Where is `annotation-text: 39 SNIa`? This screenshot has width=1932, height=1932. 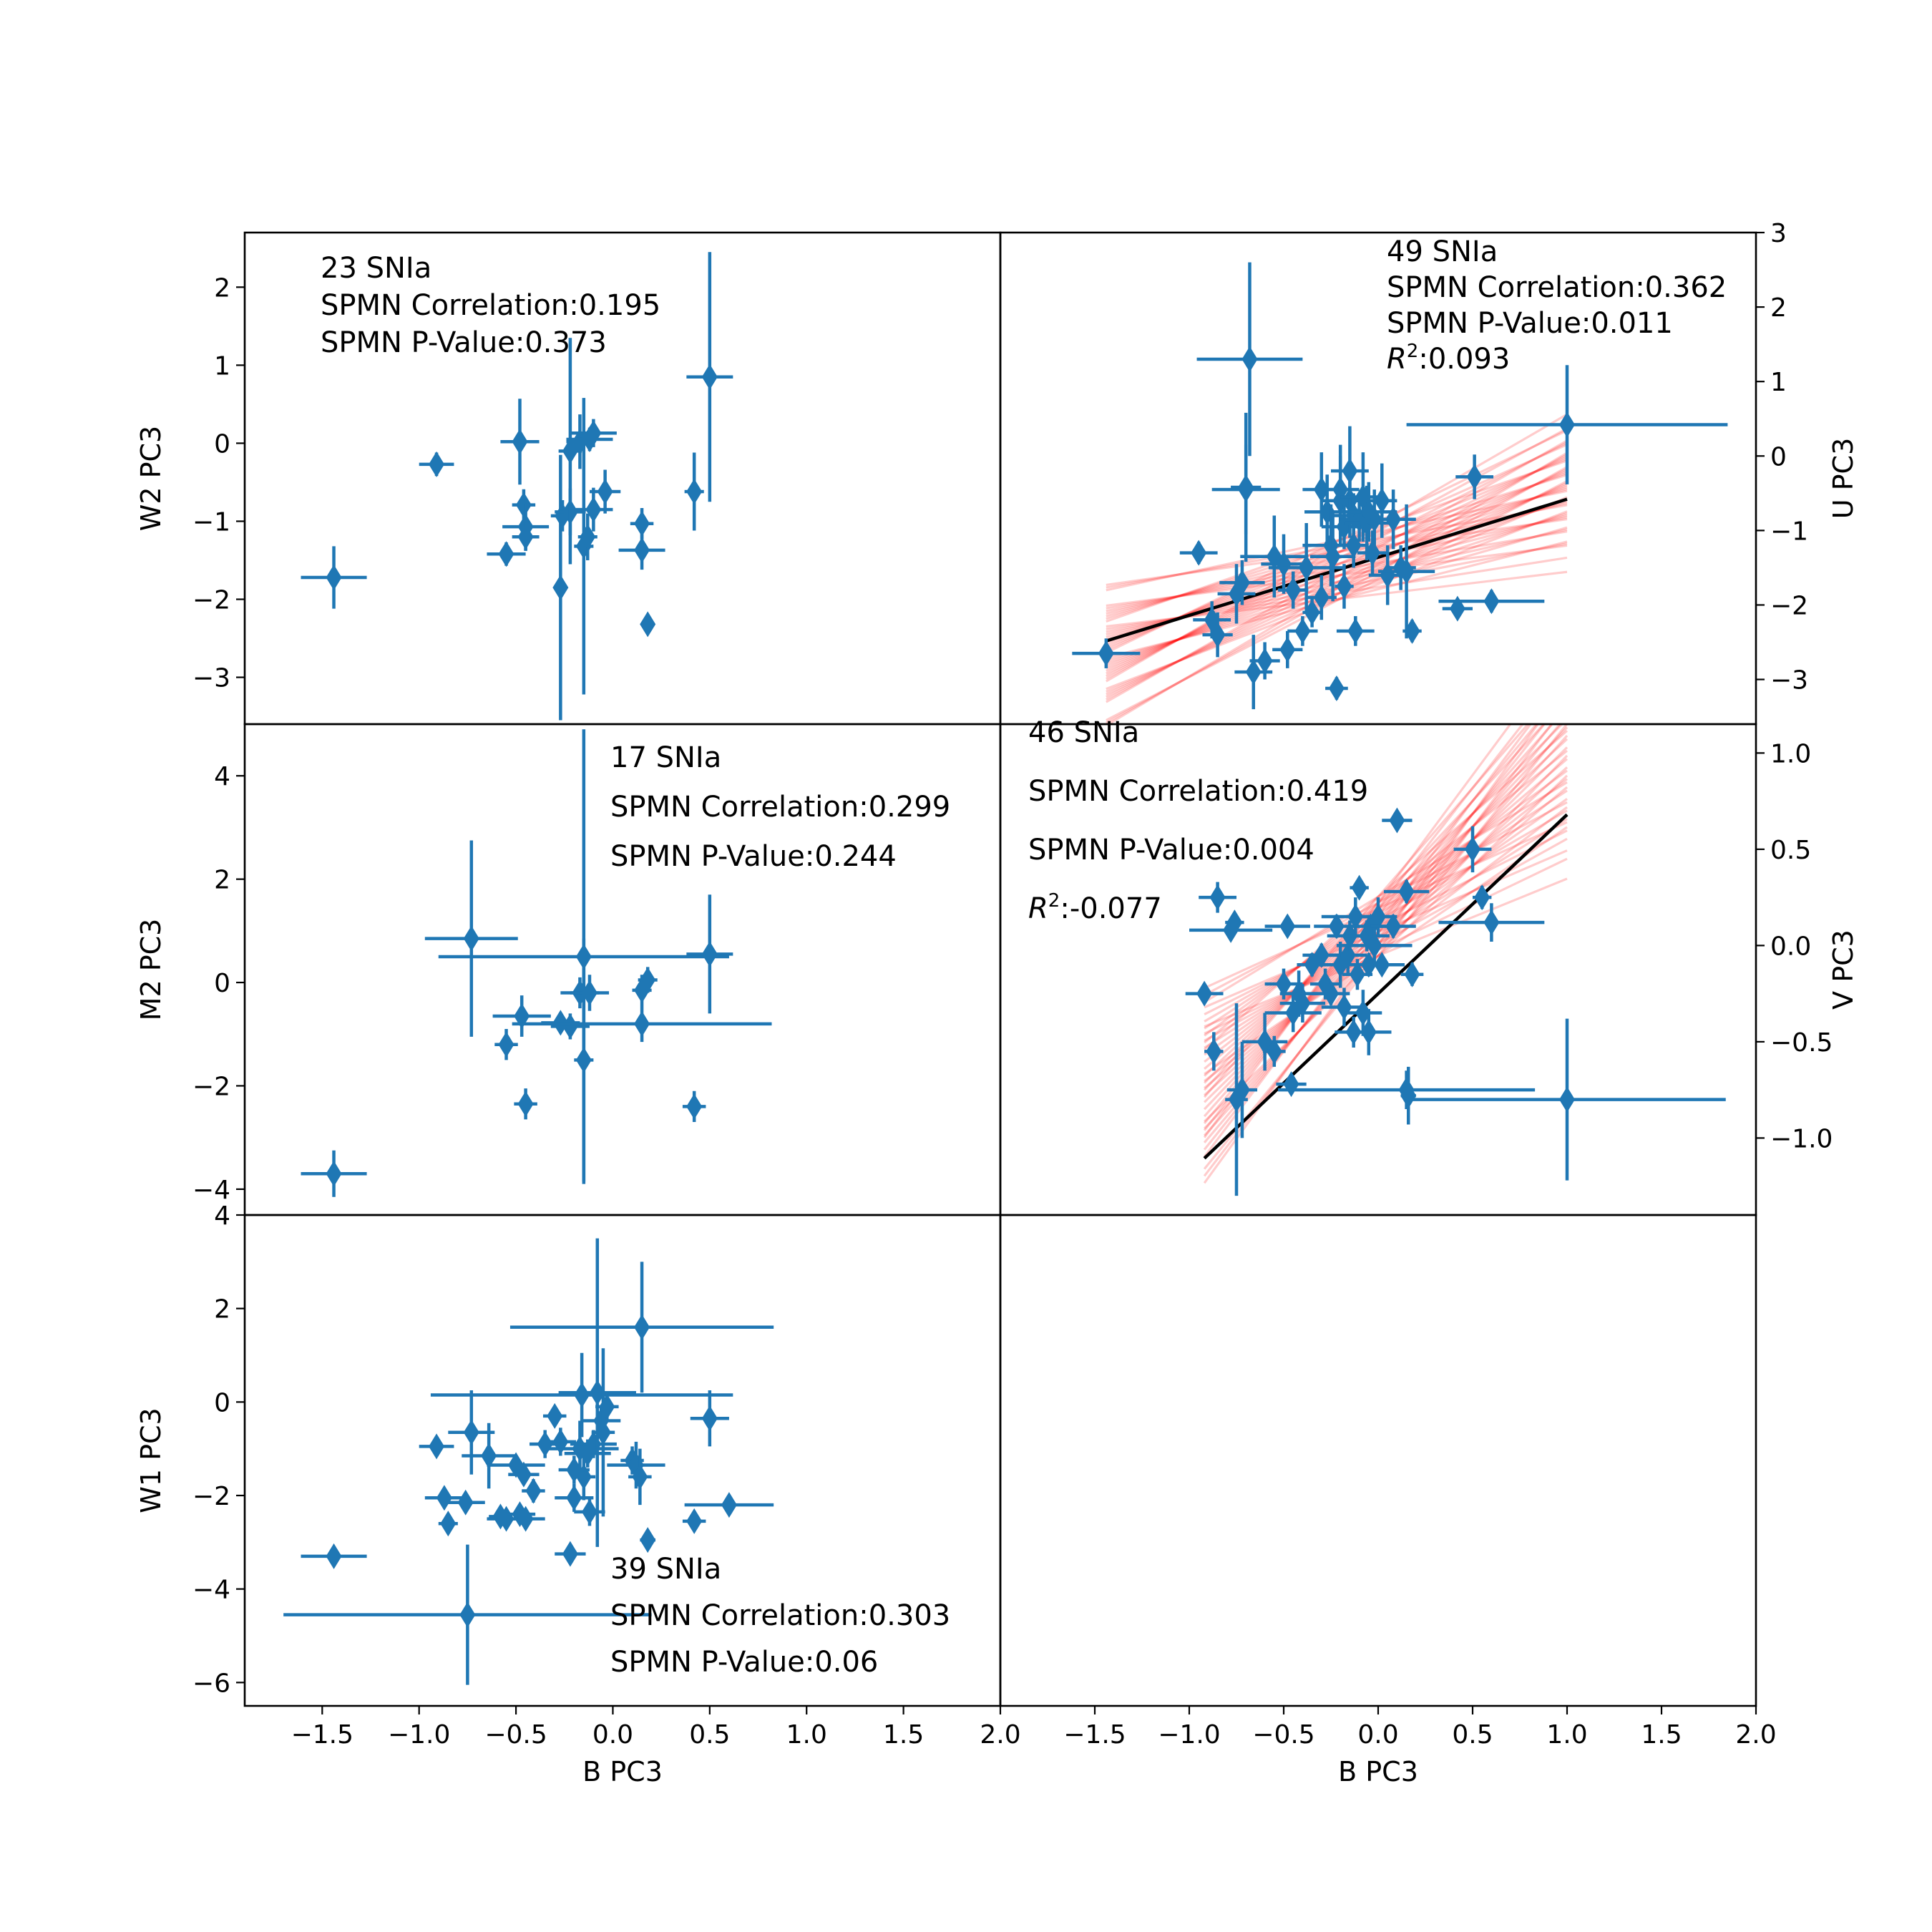 annotation-text: 39 SNIa is located at coordinates (665, 1569).